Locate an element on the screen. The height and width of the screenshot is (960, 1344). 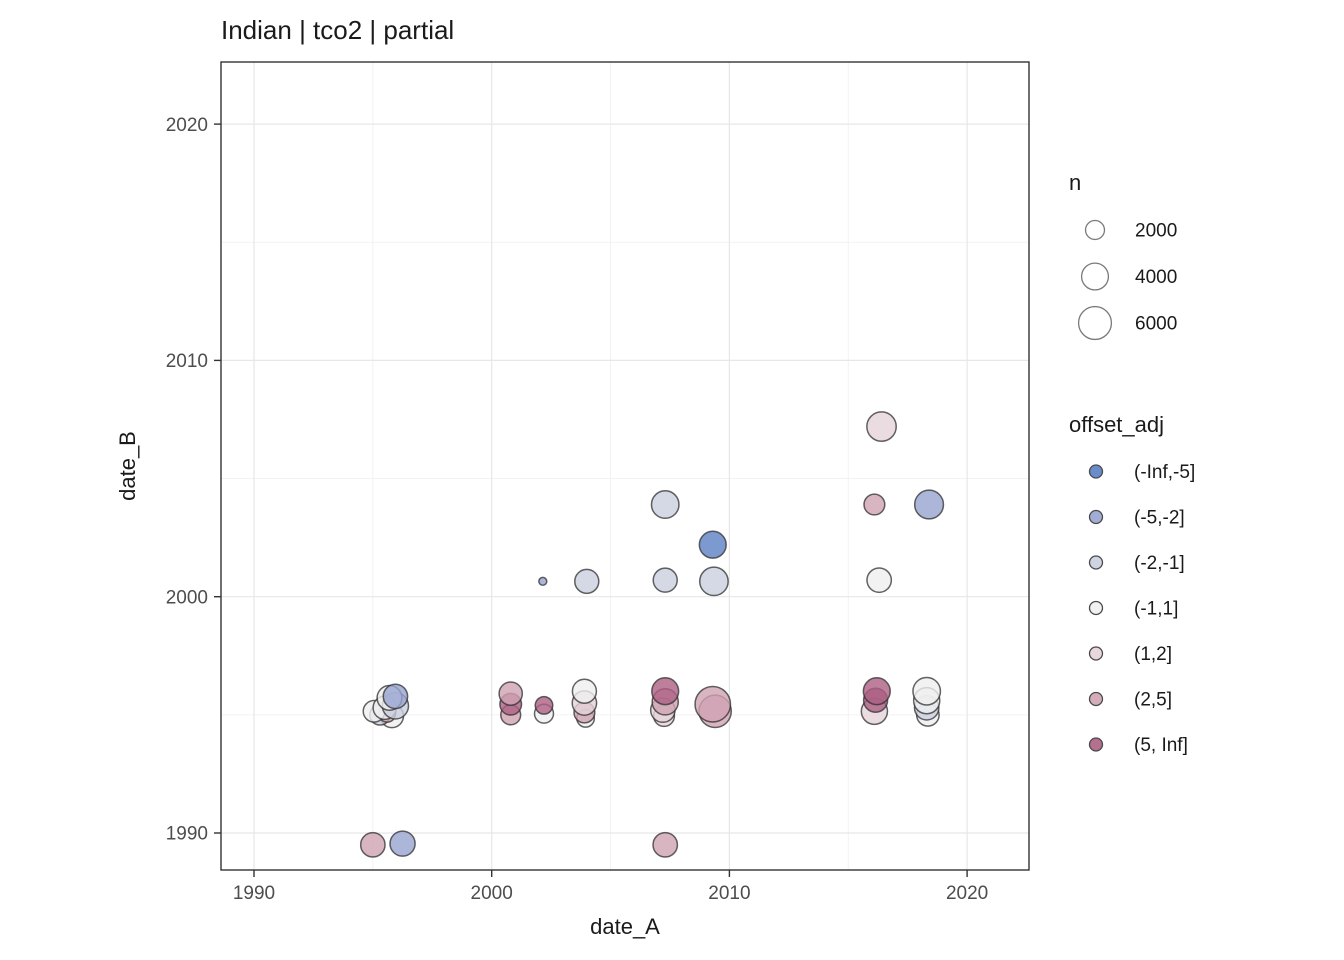
x-axis-ticks is located at coordinates (610, 873).